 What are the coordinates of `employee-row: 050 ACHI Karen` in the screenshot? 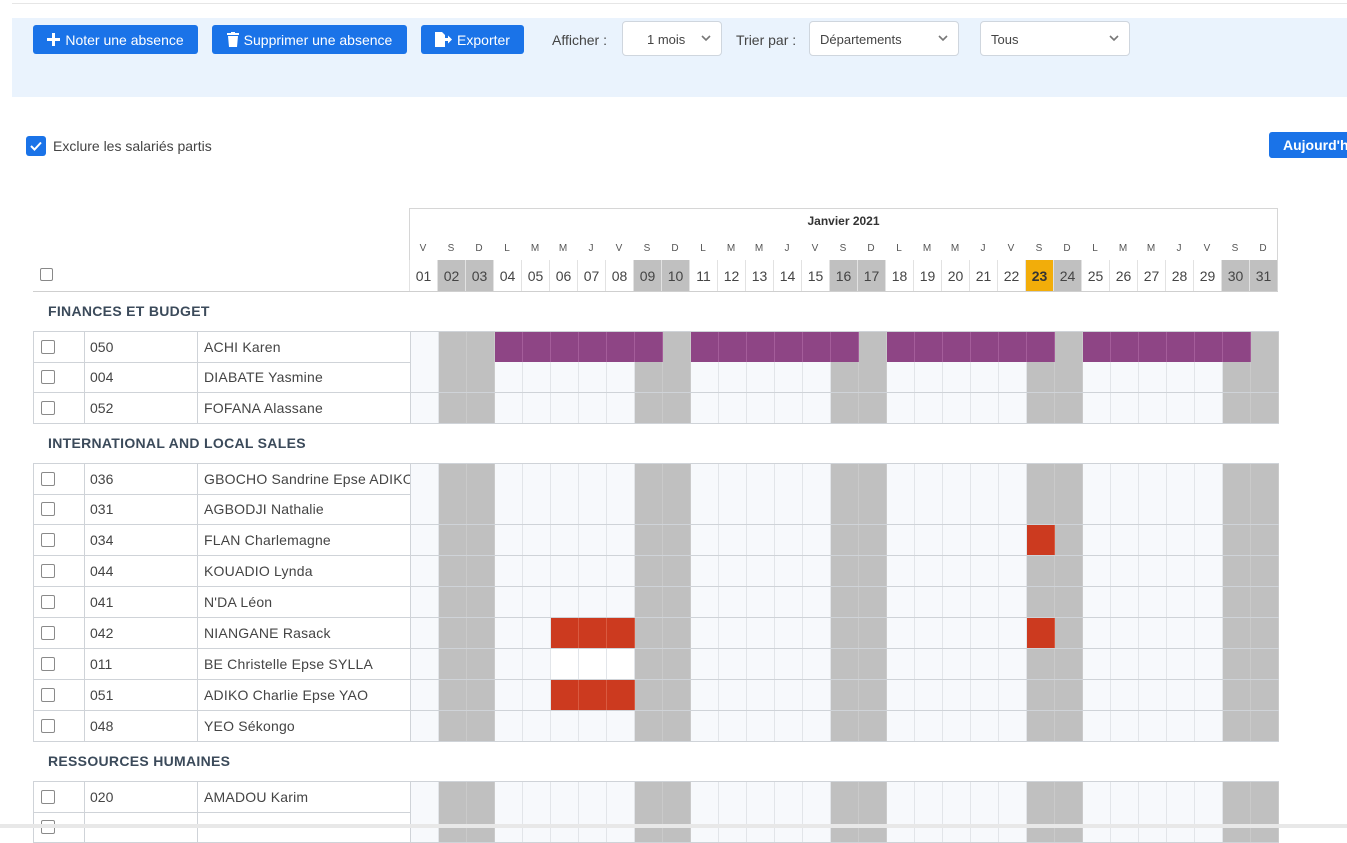 It's located at (656, 347).